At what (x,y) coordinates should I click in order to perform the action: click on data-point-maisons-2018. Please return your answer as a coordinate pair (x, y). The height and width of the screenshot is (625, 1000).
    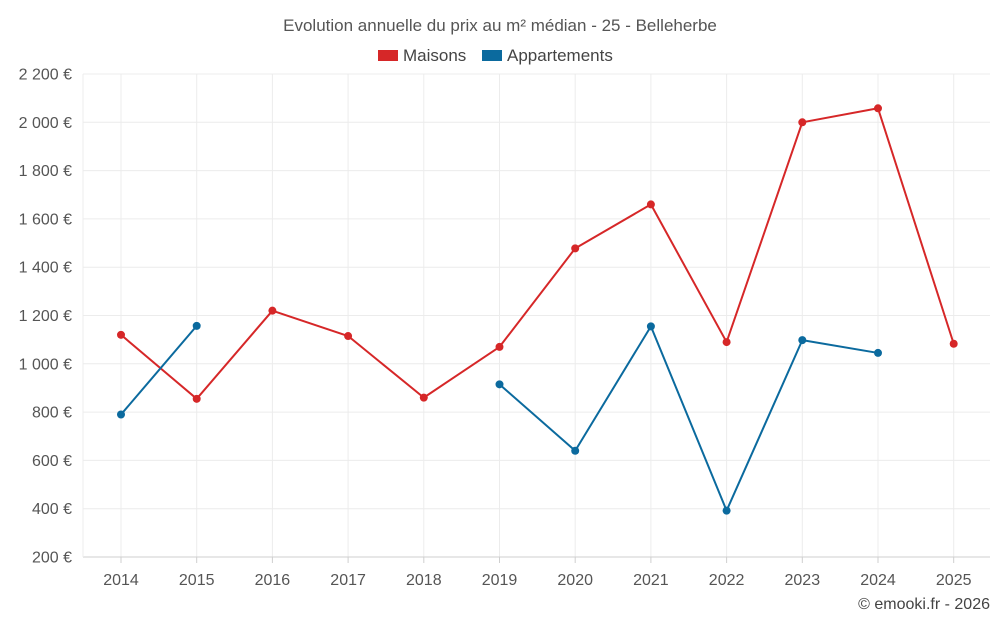
    Looking at the image, I should click on (423, 397).